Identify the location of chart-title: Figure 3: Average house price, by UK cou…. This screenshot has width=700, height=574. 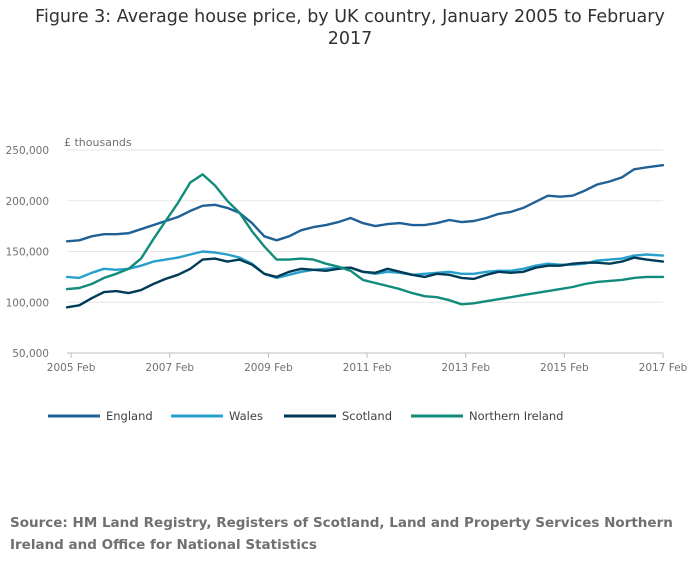
(350, 28).